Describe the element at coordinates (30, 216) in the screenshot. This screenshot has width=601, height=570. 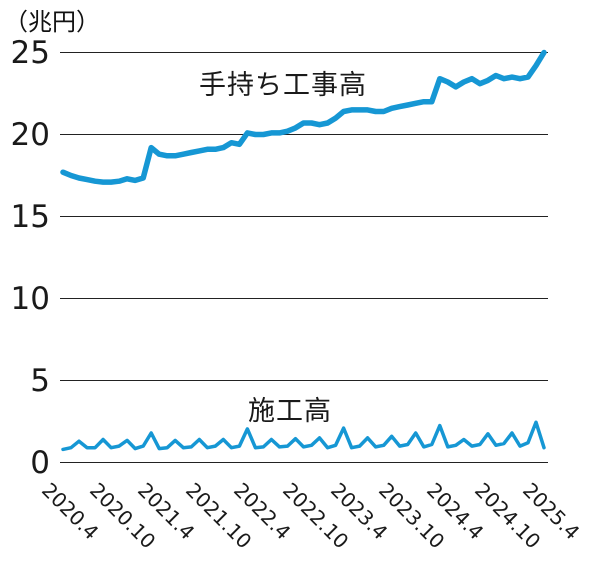
I see `y-tick-label-15: 15` at that location.